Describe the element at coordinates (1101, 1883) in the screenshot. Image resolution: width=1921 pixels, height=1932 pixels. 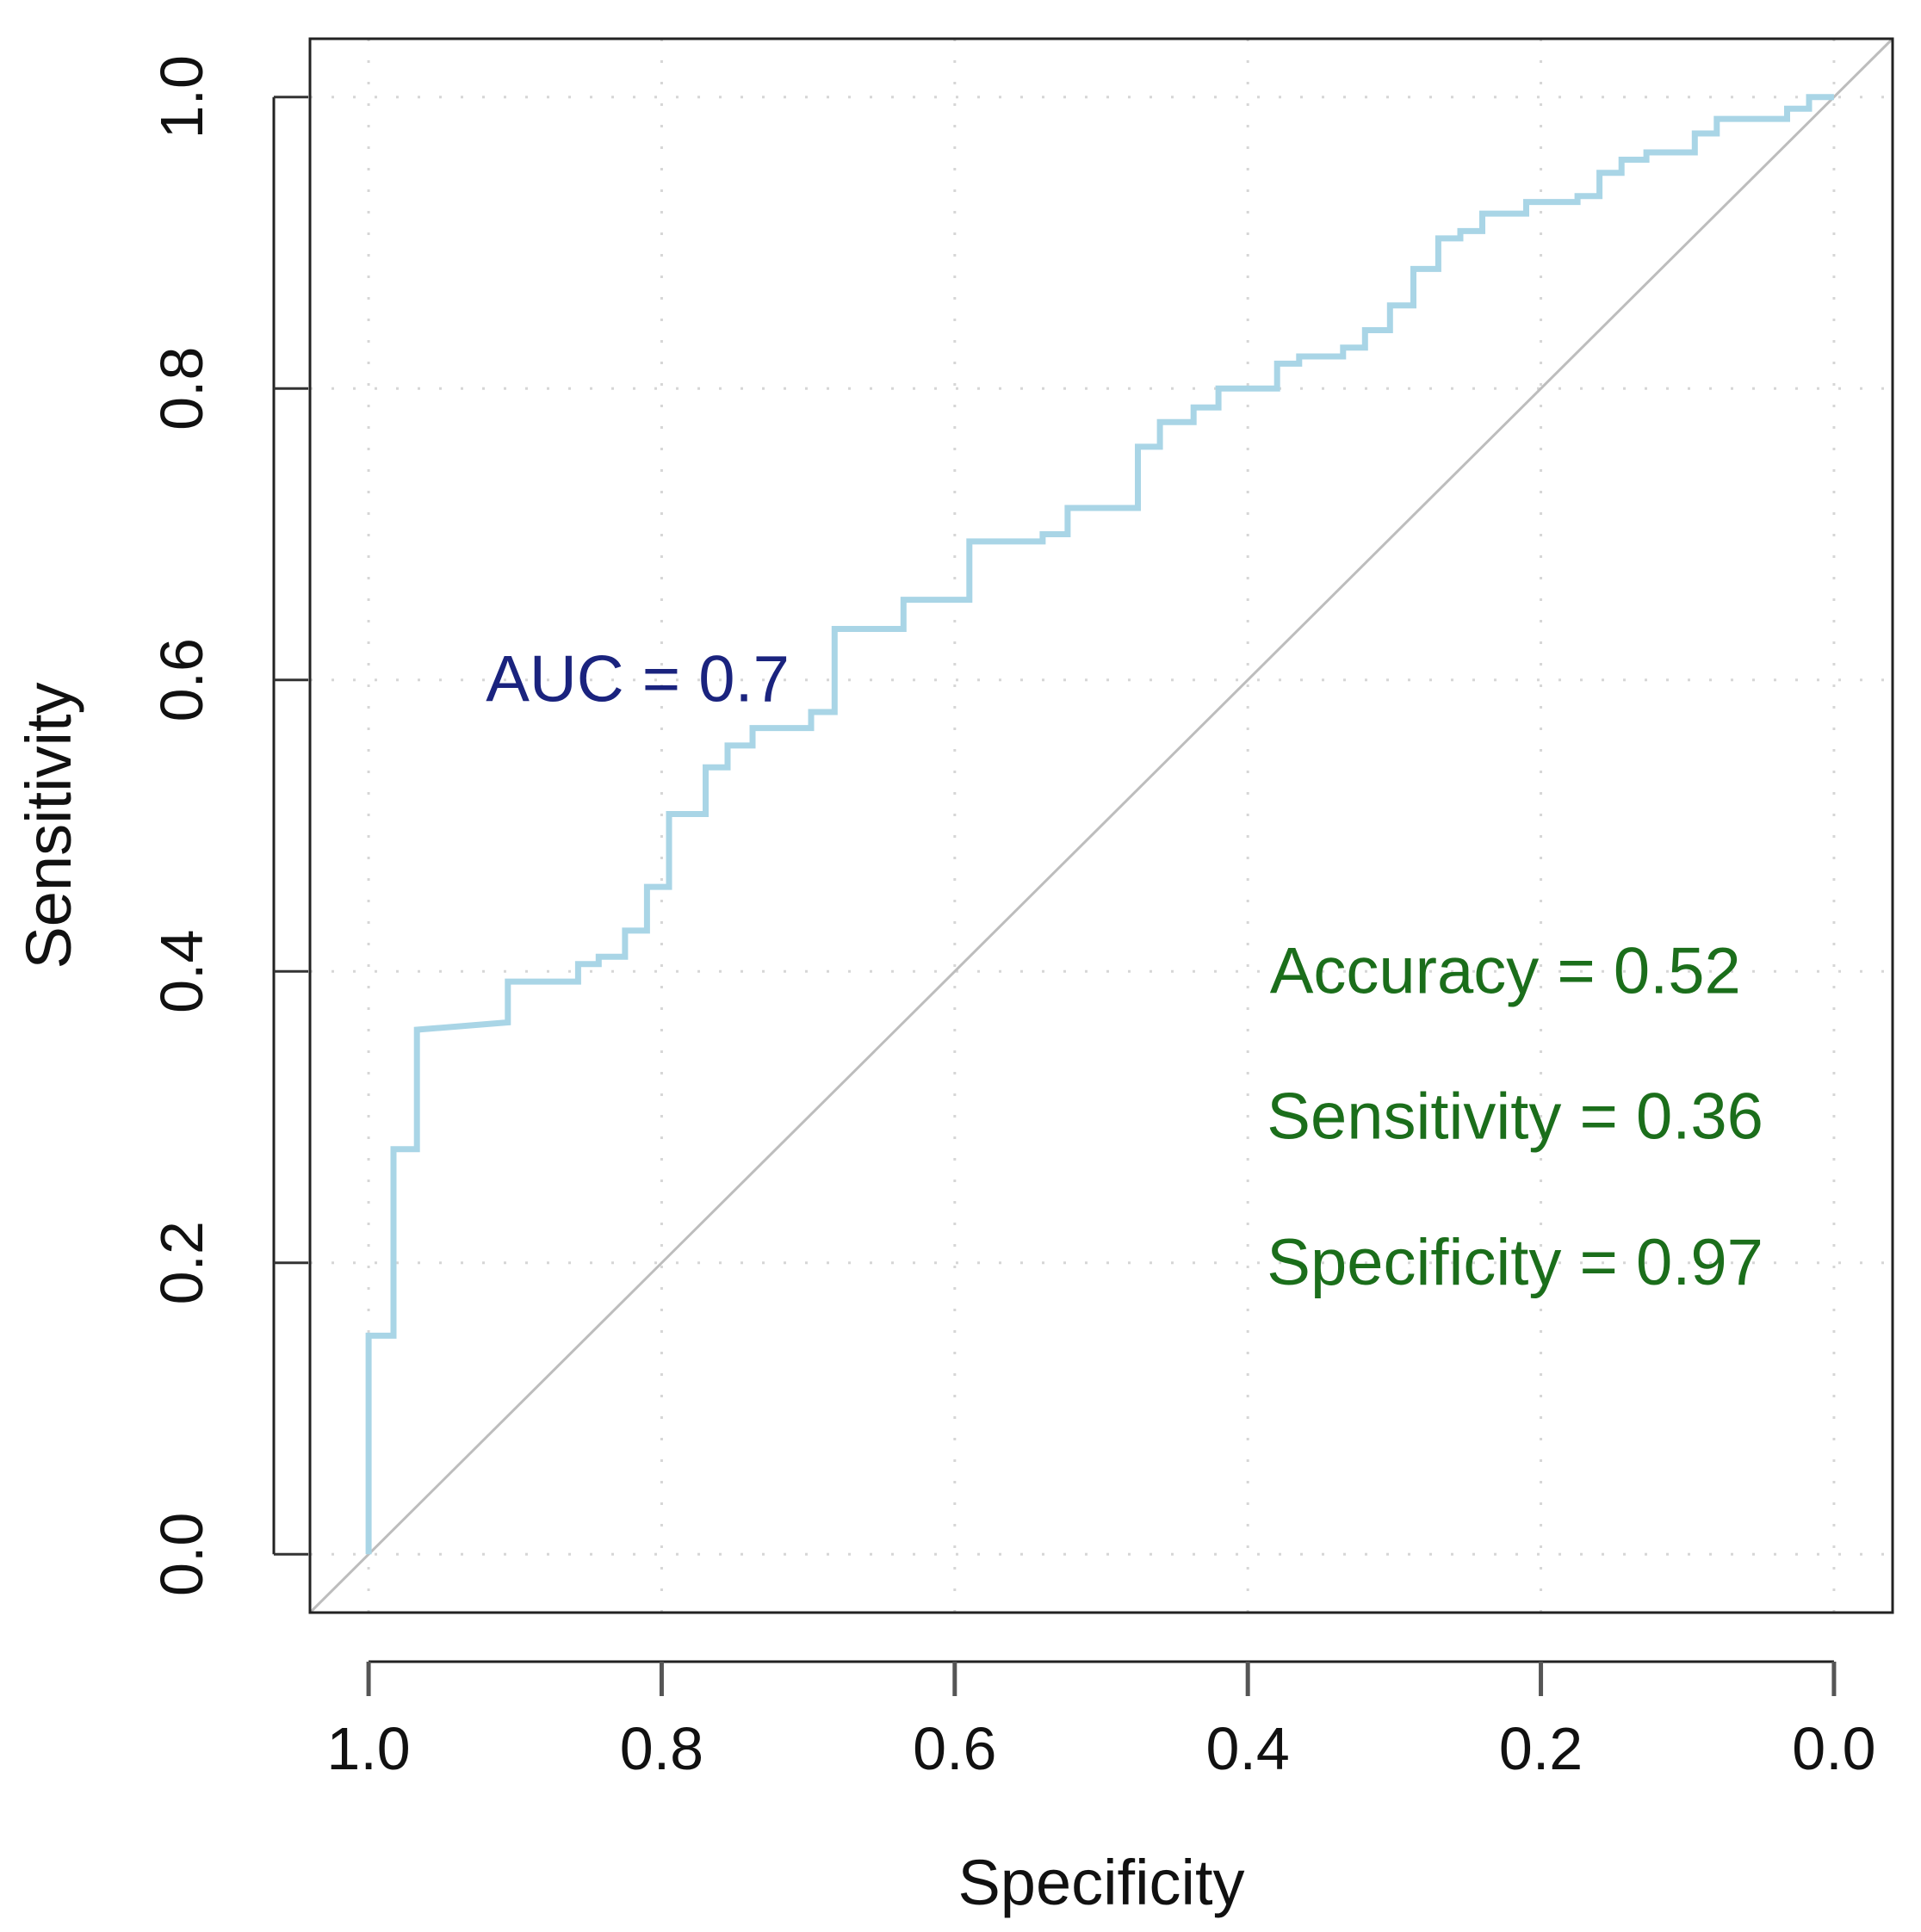
I see `x-axis-title: Specificity` at that location.